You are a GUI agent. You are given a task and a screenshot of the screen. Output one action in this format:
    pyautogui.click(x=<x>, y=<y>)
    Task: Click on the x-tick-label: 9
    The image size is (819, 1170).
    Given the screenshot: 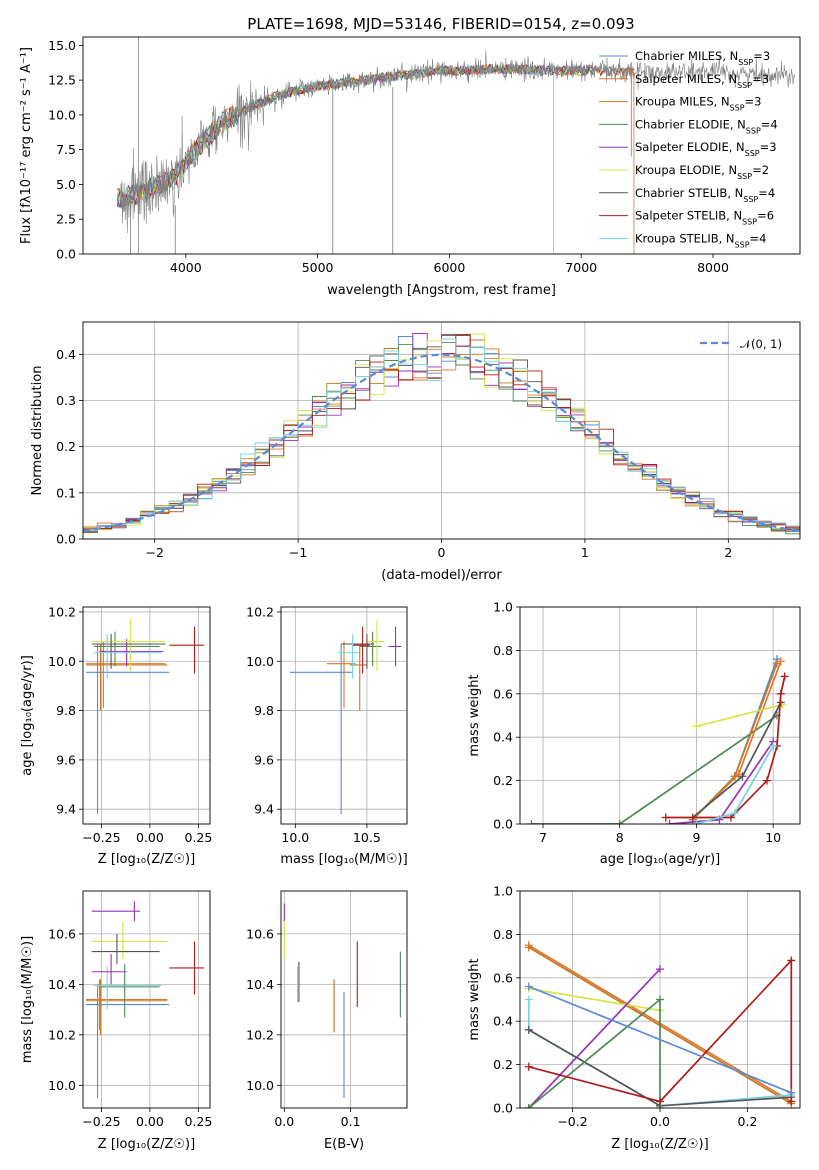 What is the action you would take?
    pyautogui.click(x=696, y=837)
    